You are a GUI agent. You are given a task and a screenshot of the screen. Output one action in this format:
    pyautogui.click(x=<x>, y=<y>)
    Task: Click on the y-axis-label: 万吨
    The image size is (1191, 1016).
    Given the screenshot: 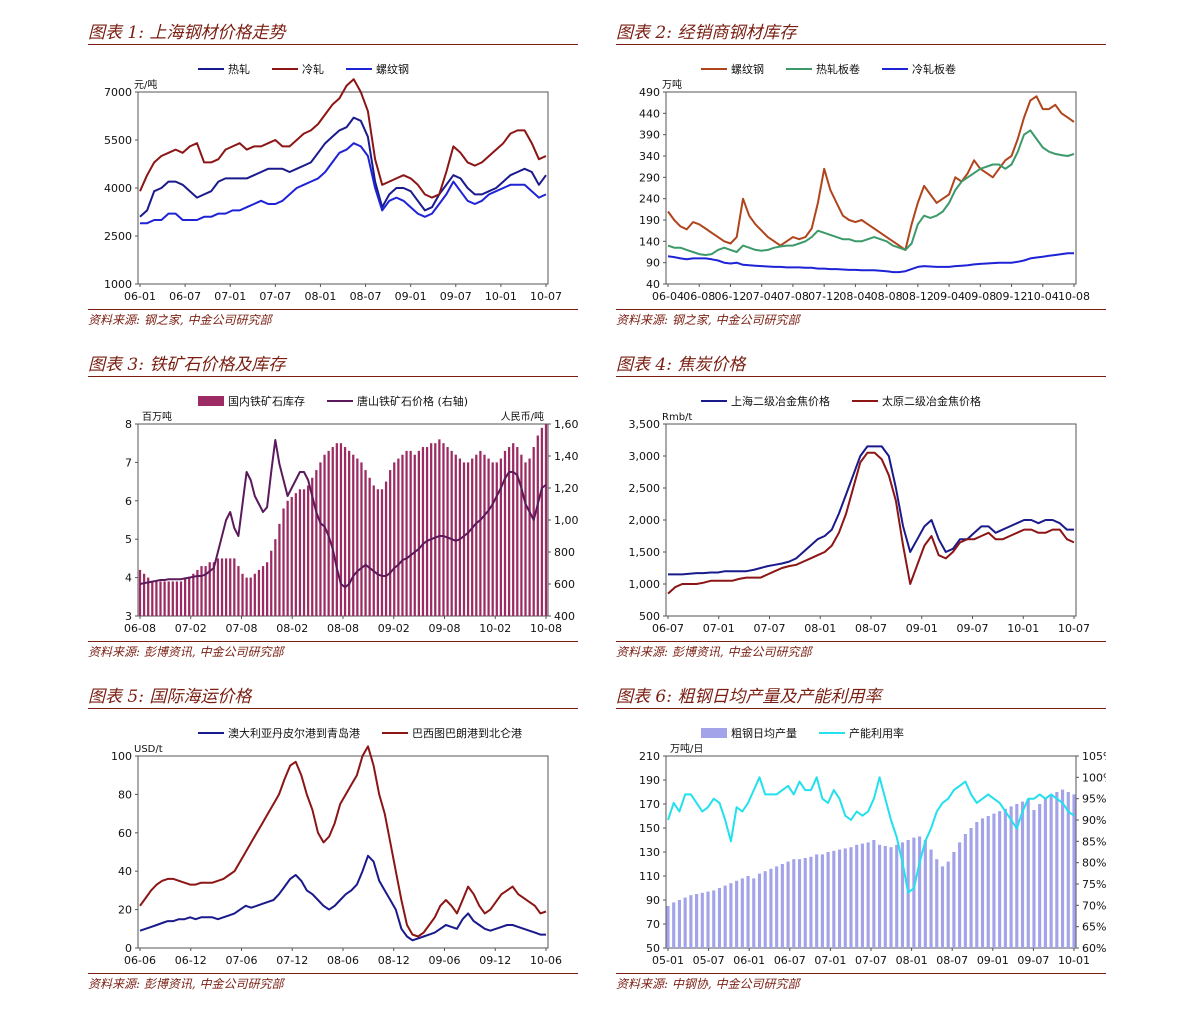 What is the action you would take?
    pyautogui.click(x=672, y=84)
    